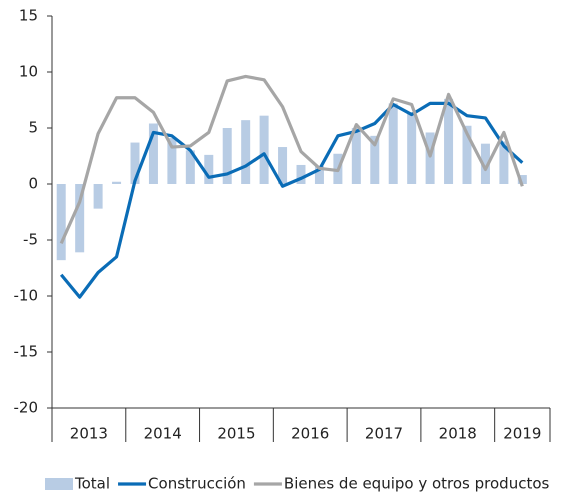  I want to click on legend-swatch, so click(59, 484).